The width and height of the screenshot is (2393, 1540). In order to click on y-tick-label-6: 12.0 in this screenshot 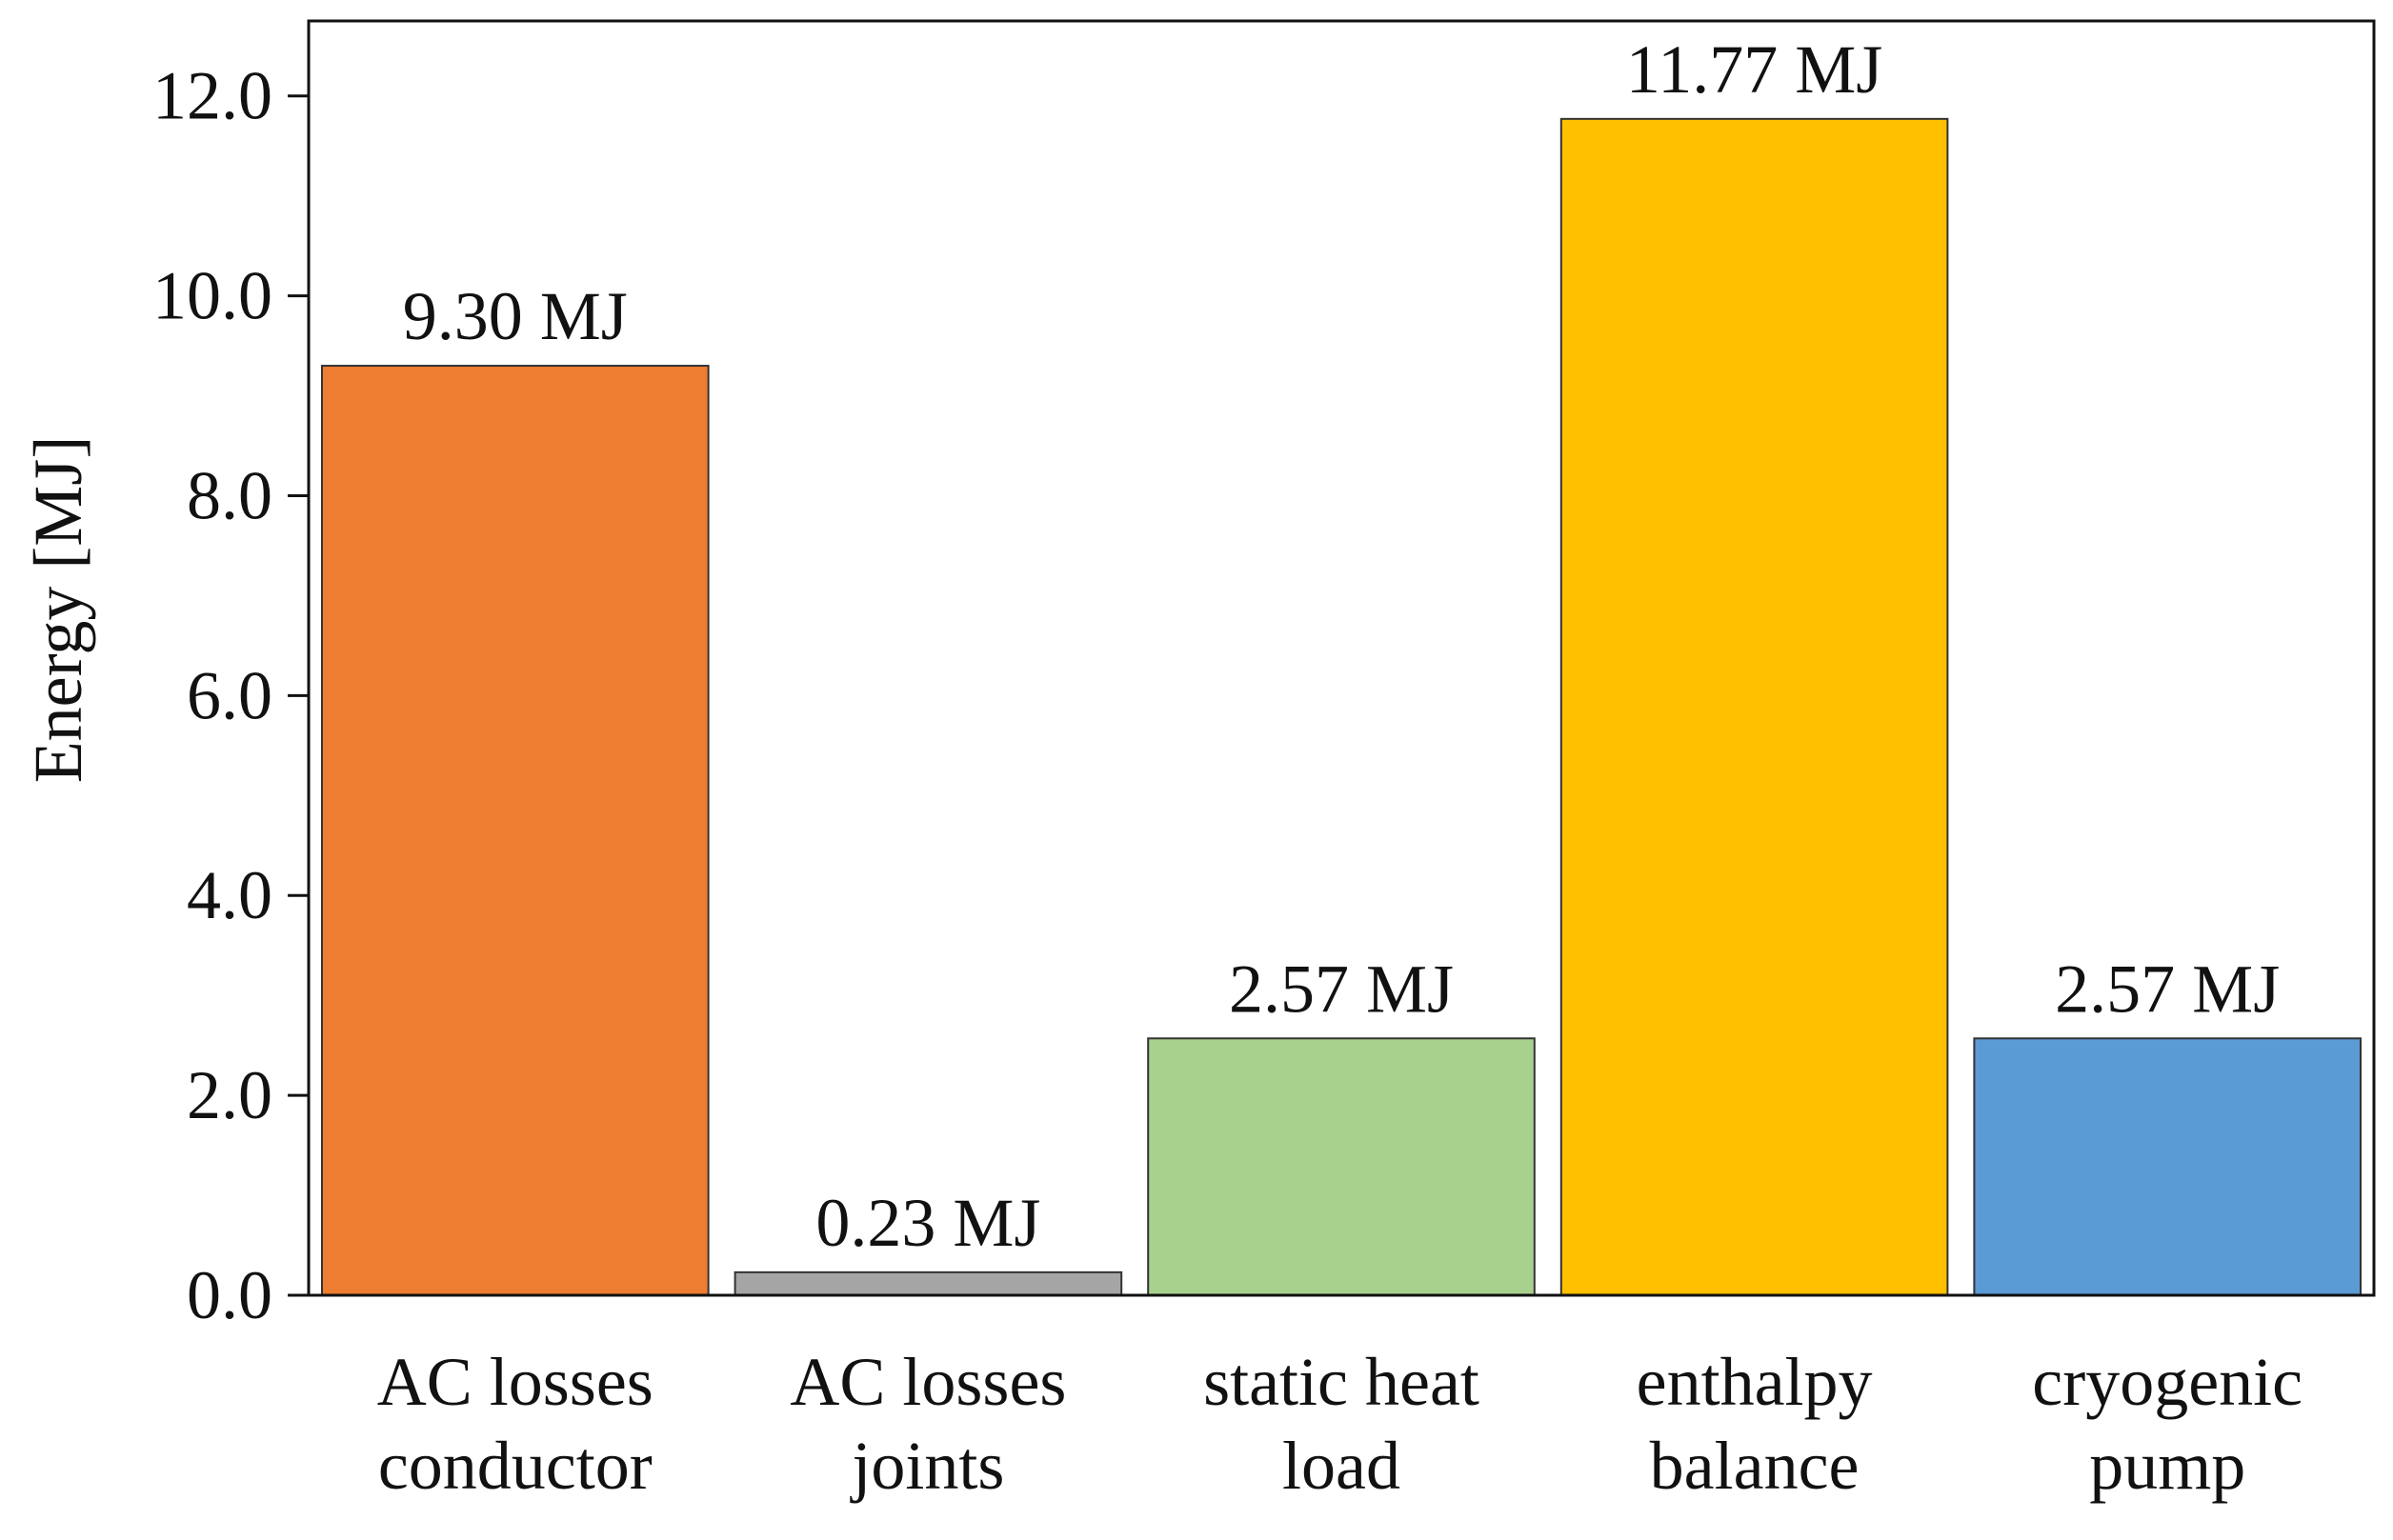, I will do `click(212, 96)`.